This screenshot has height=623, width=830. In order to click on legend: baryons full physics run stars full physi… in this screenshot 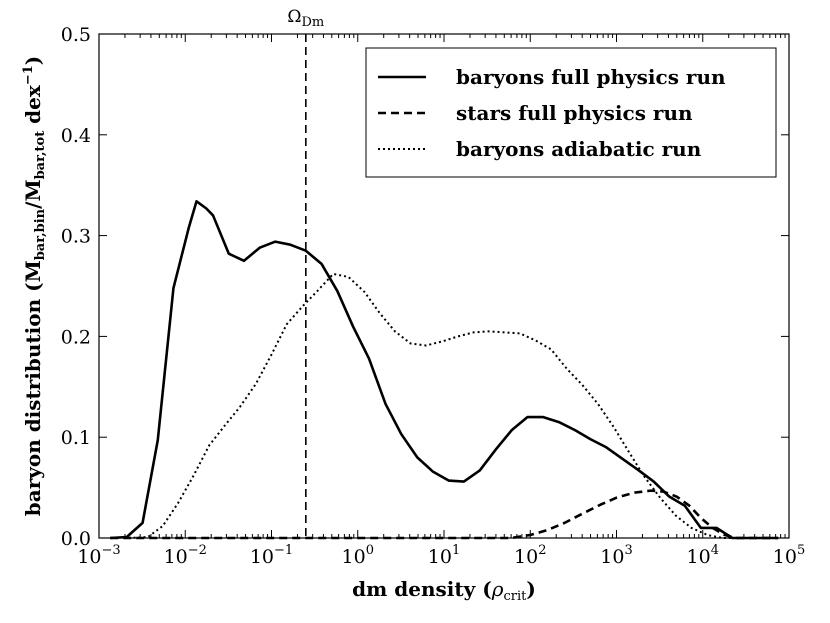, I will do `click(571, 112)`.